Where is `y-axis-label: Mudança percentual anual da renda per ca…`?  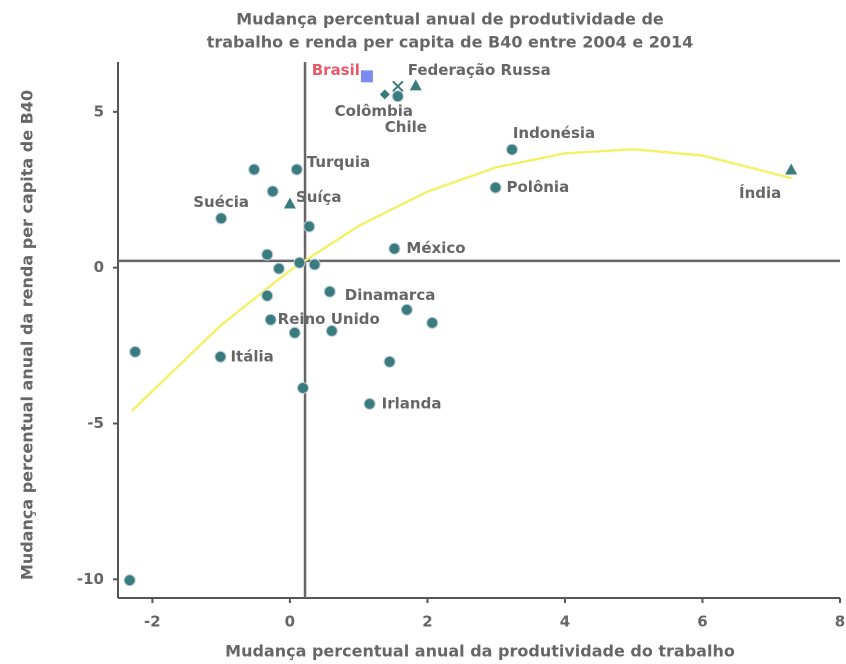
y-axis-label: Mudança percentual anual da renda per ca… is located at coordinates (27, 335).